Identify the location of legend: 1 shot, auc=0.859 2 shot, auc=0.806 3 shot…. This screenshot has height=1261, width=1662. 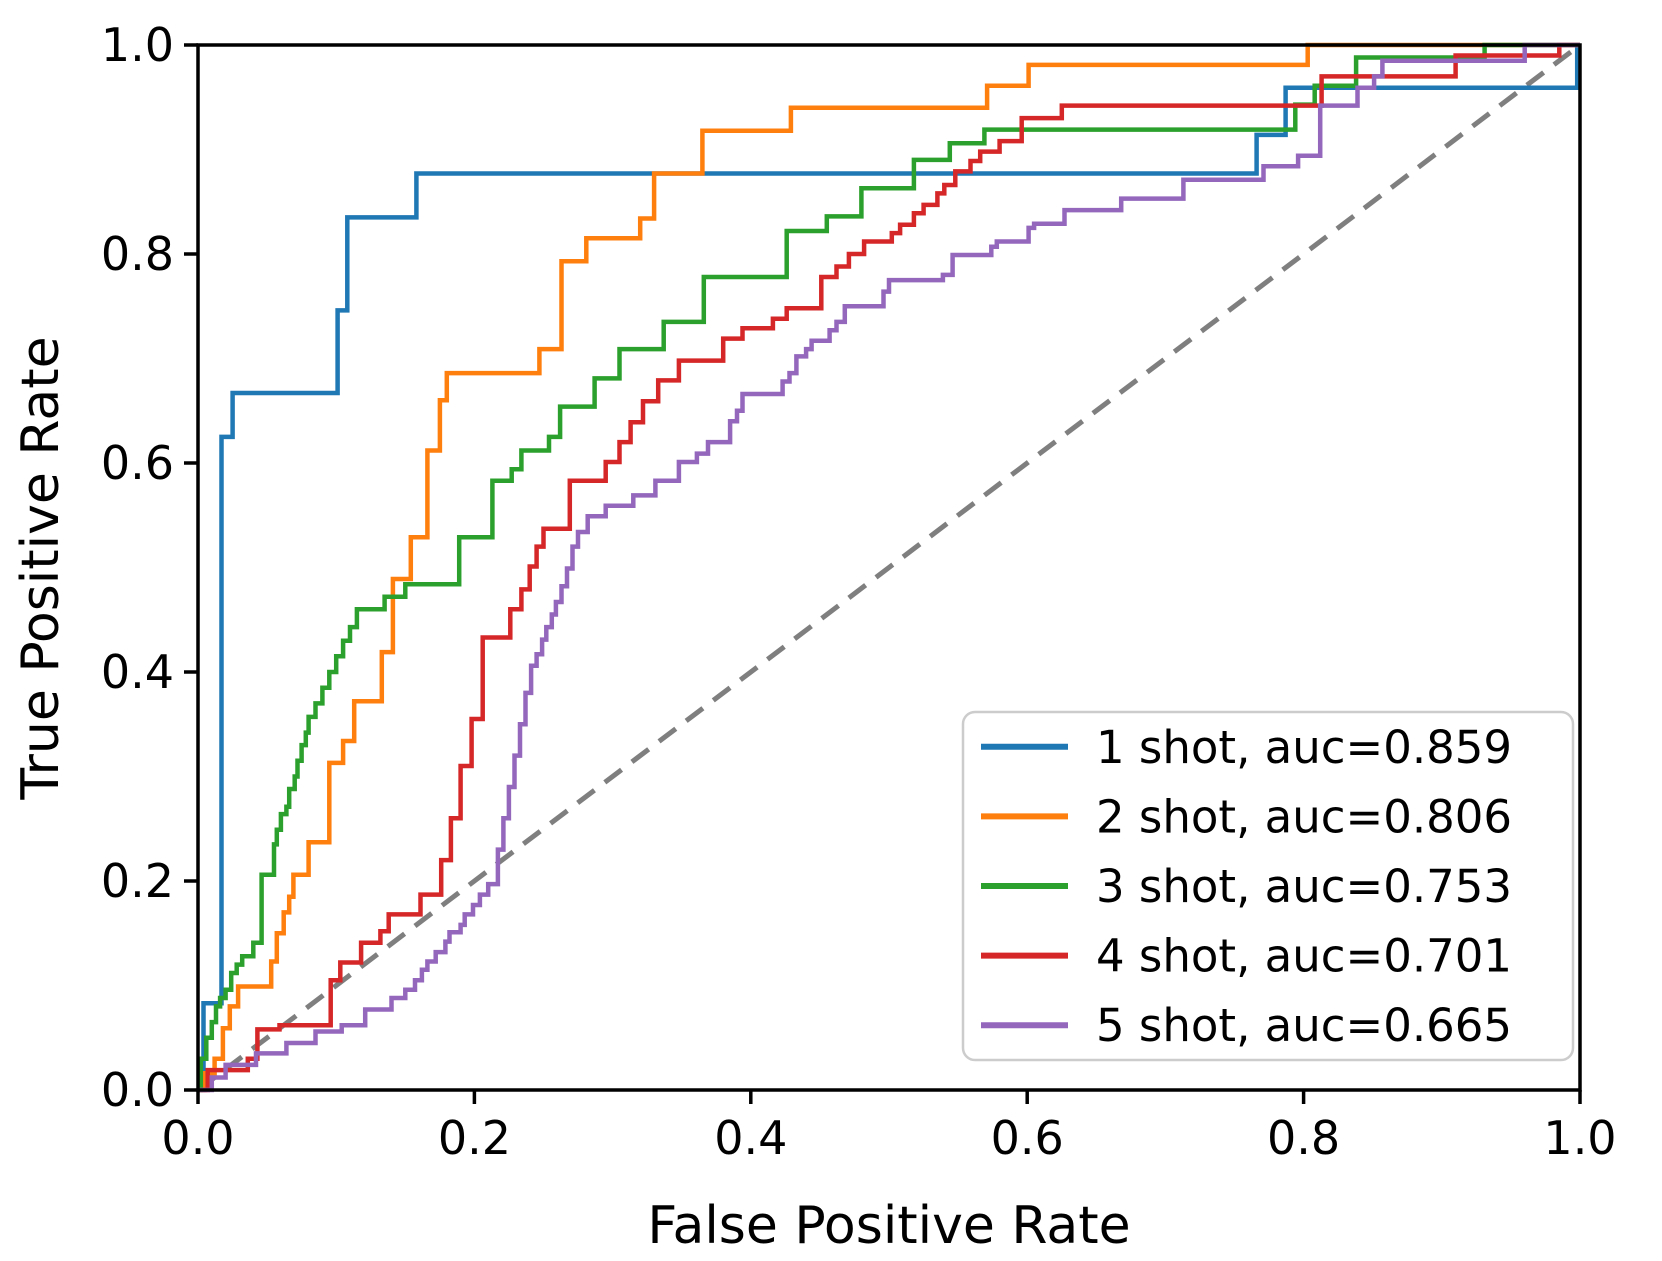
(1268, 886).